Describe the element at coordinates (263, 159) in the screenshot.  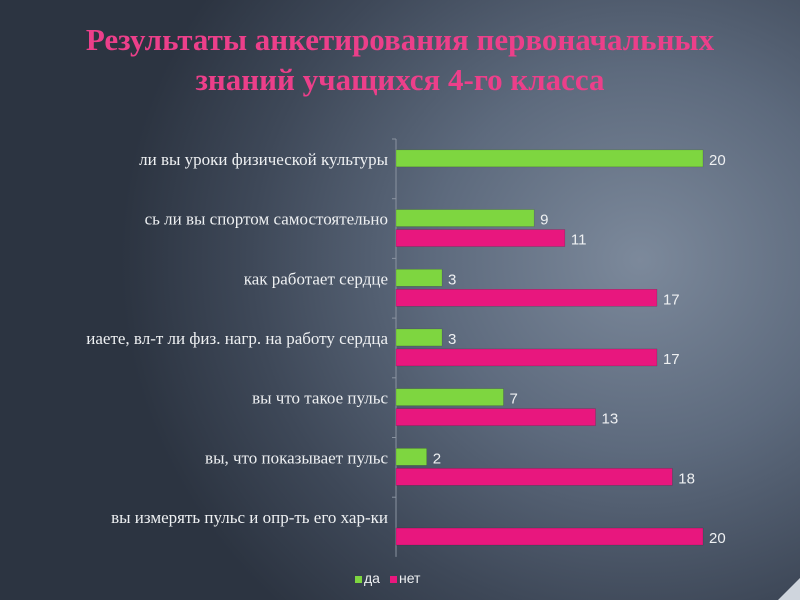
I see `category-label: ли вы уроки физической культуры` at that location.